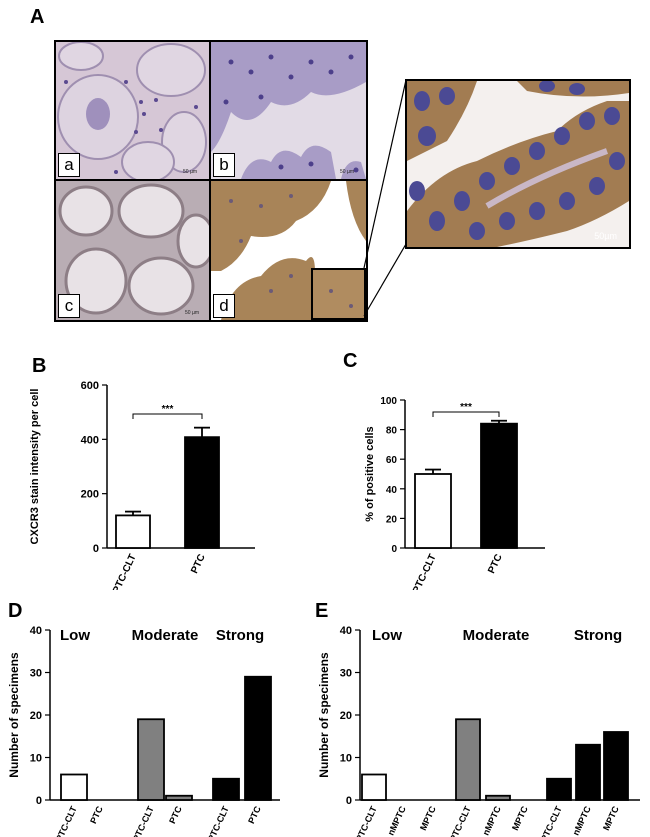  Describe the element at coordinates (90, 440) in the screenshot. I see `y-tick-label: 400` at that location.